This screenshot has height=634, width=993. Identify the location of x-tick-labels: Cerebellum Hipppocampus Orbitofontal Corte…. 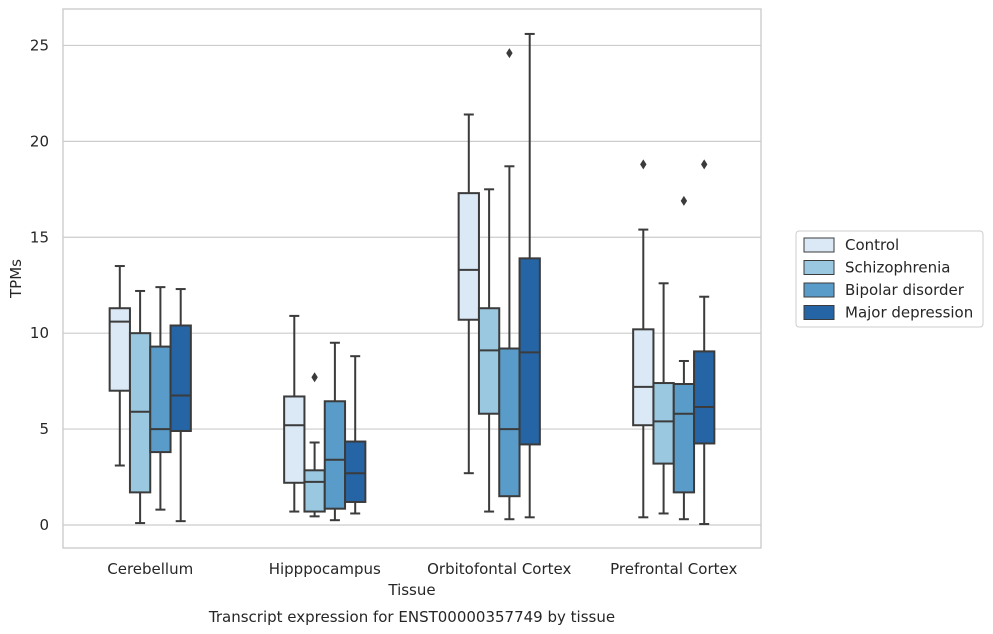
(422, 569).